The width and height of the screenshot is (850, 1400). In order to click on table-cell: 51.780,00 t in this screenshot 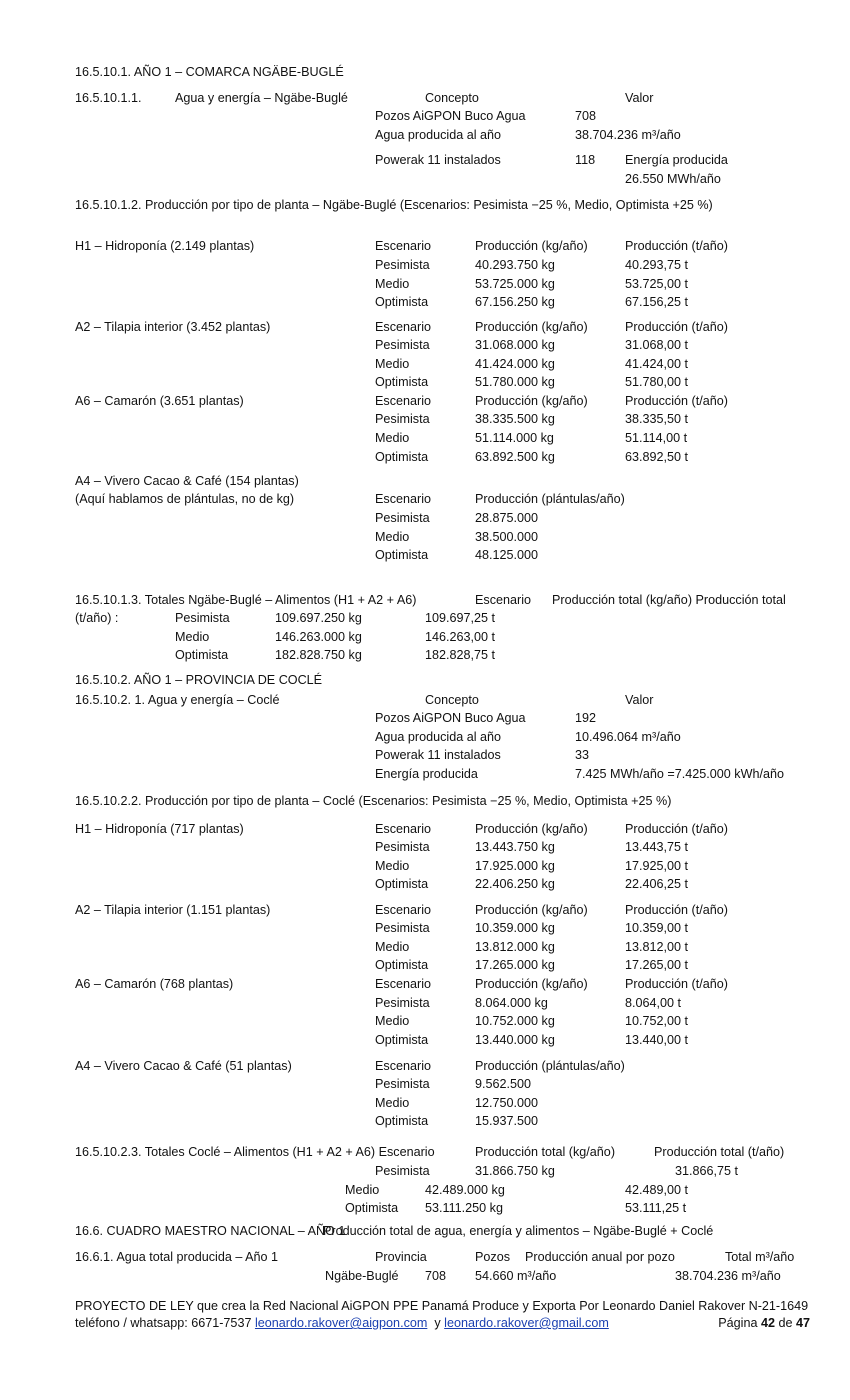, I will do `click(657, 382)`.